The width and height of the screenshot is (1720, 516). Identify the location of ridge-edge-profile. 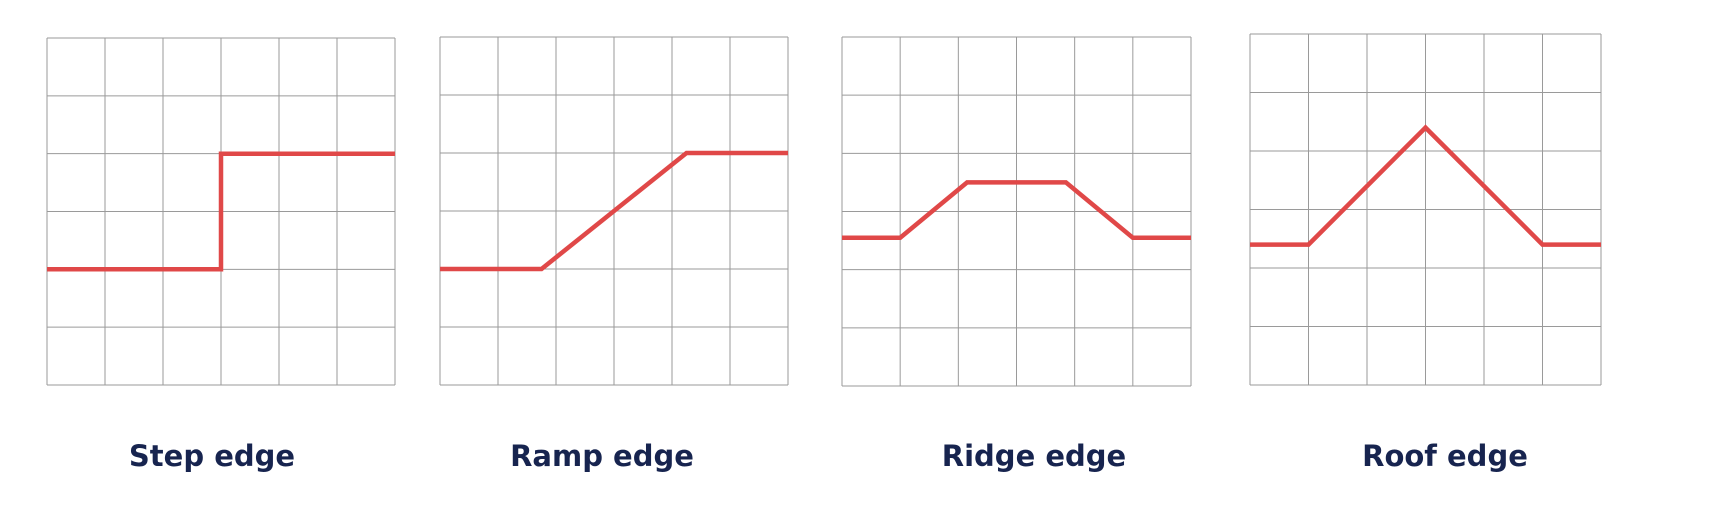
(1016, 210).